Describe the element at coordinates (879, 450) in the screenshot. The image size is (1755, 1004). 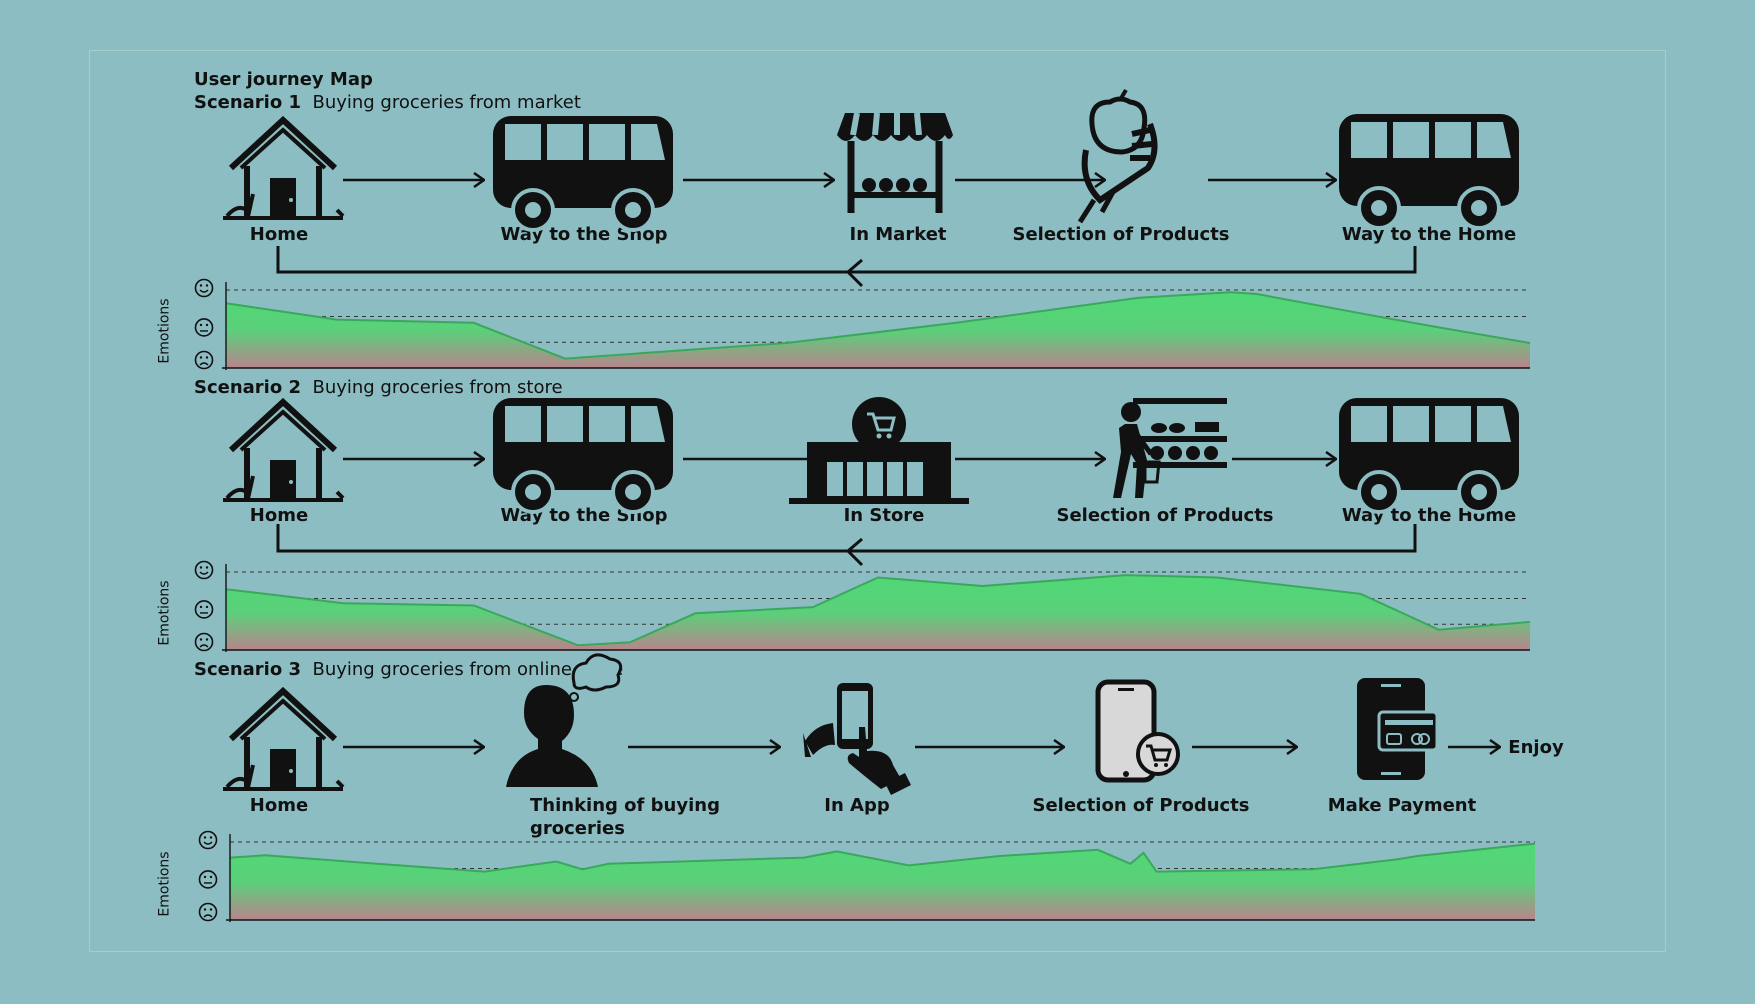
I see `store-cart-icon` at that location.